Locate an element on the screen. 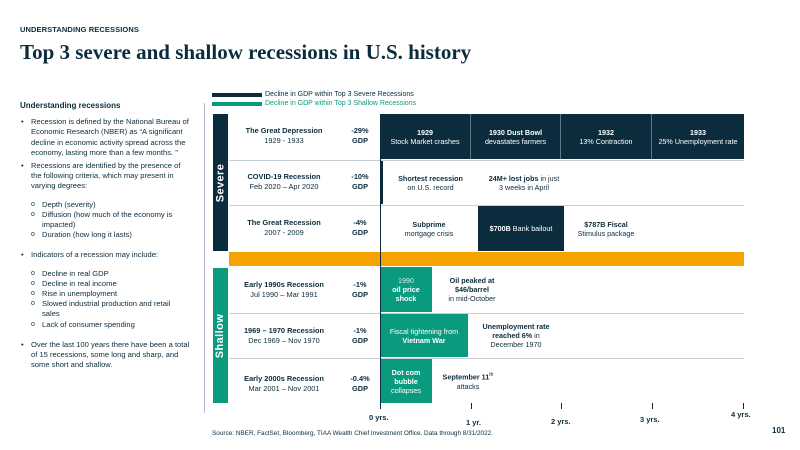  axis-tick-label: 2 yrs. is located at coordinates (561, 421).